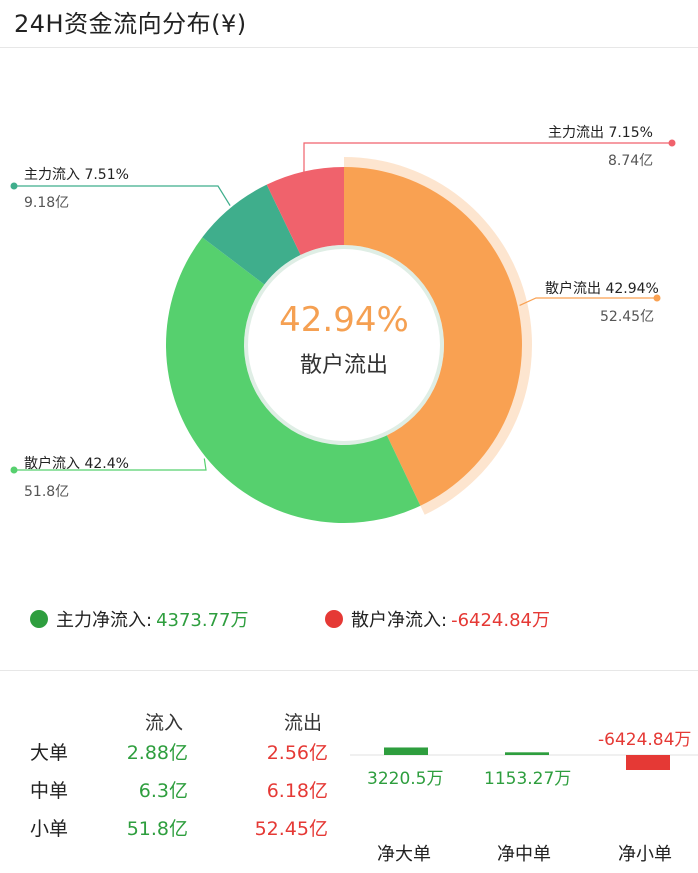  Describe the element at coordinates (627, 317) in the screenshot. I see `value-retail-out: 52.45亿` at that location.